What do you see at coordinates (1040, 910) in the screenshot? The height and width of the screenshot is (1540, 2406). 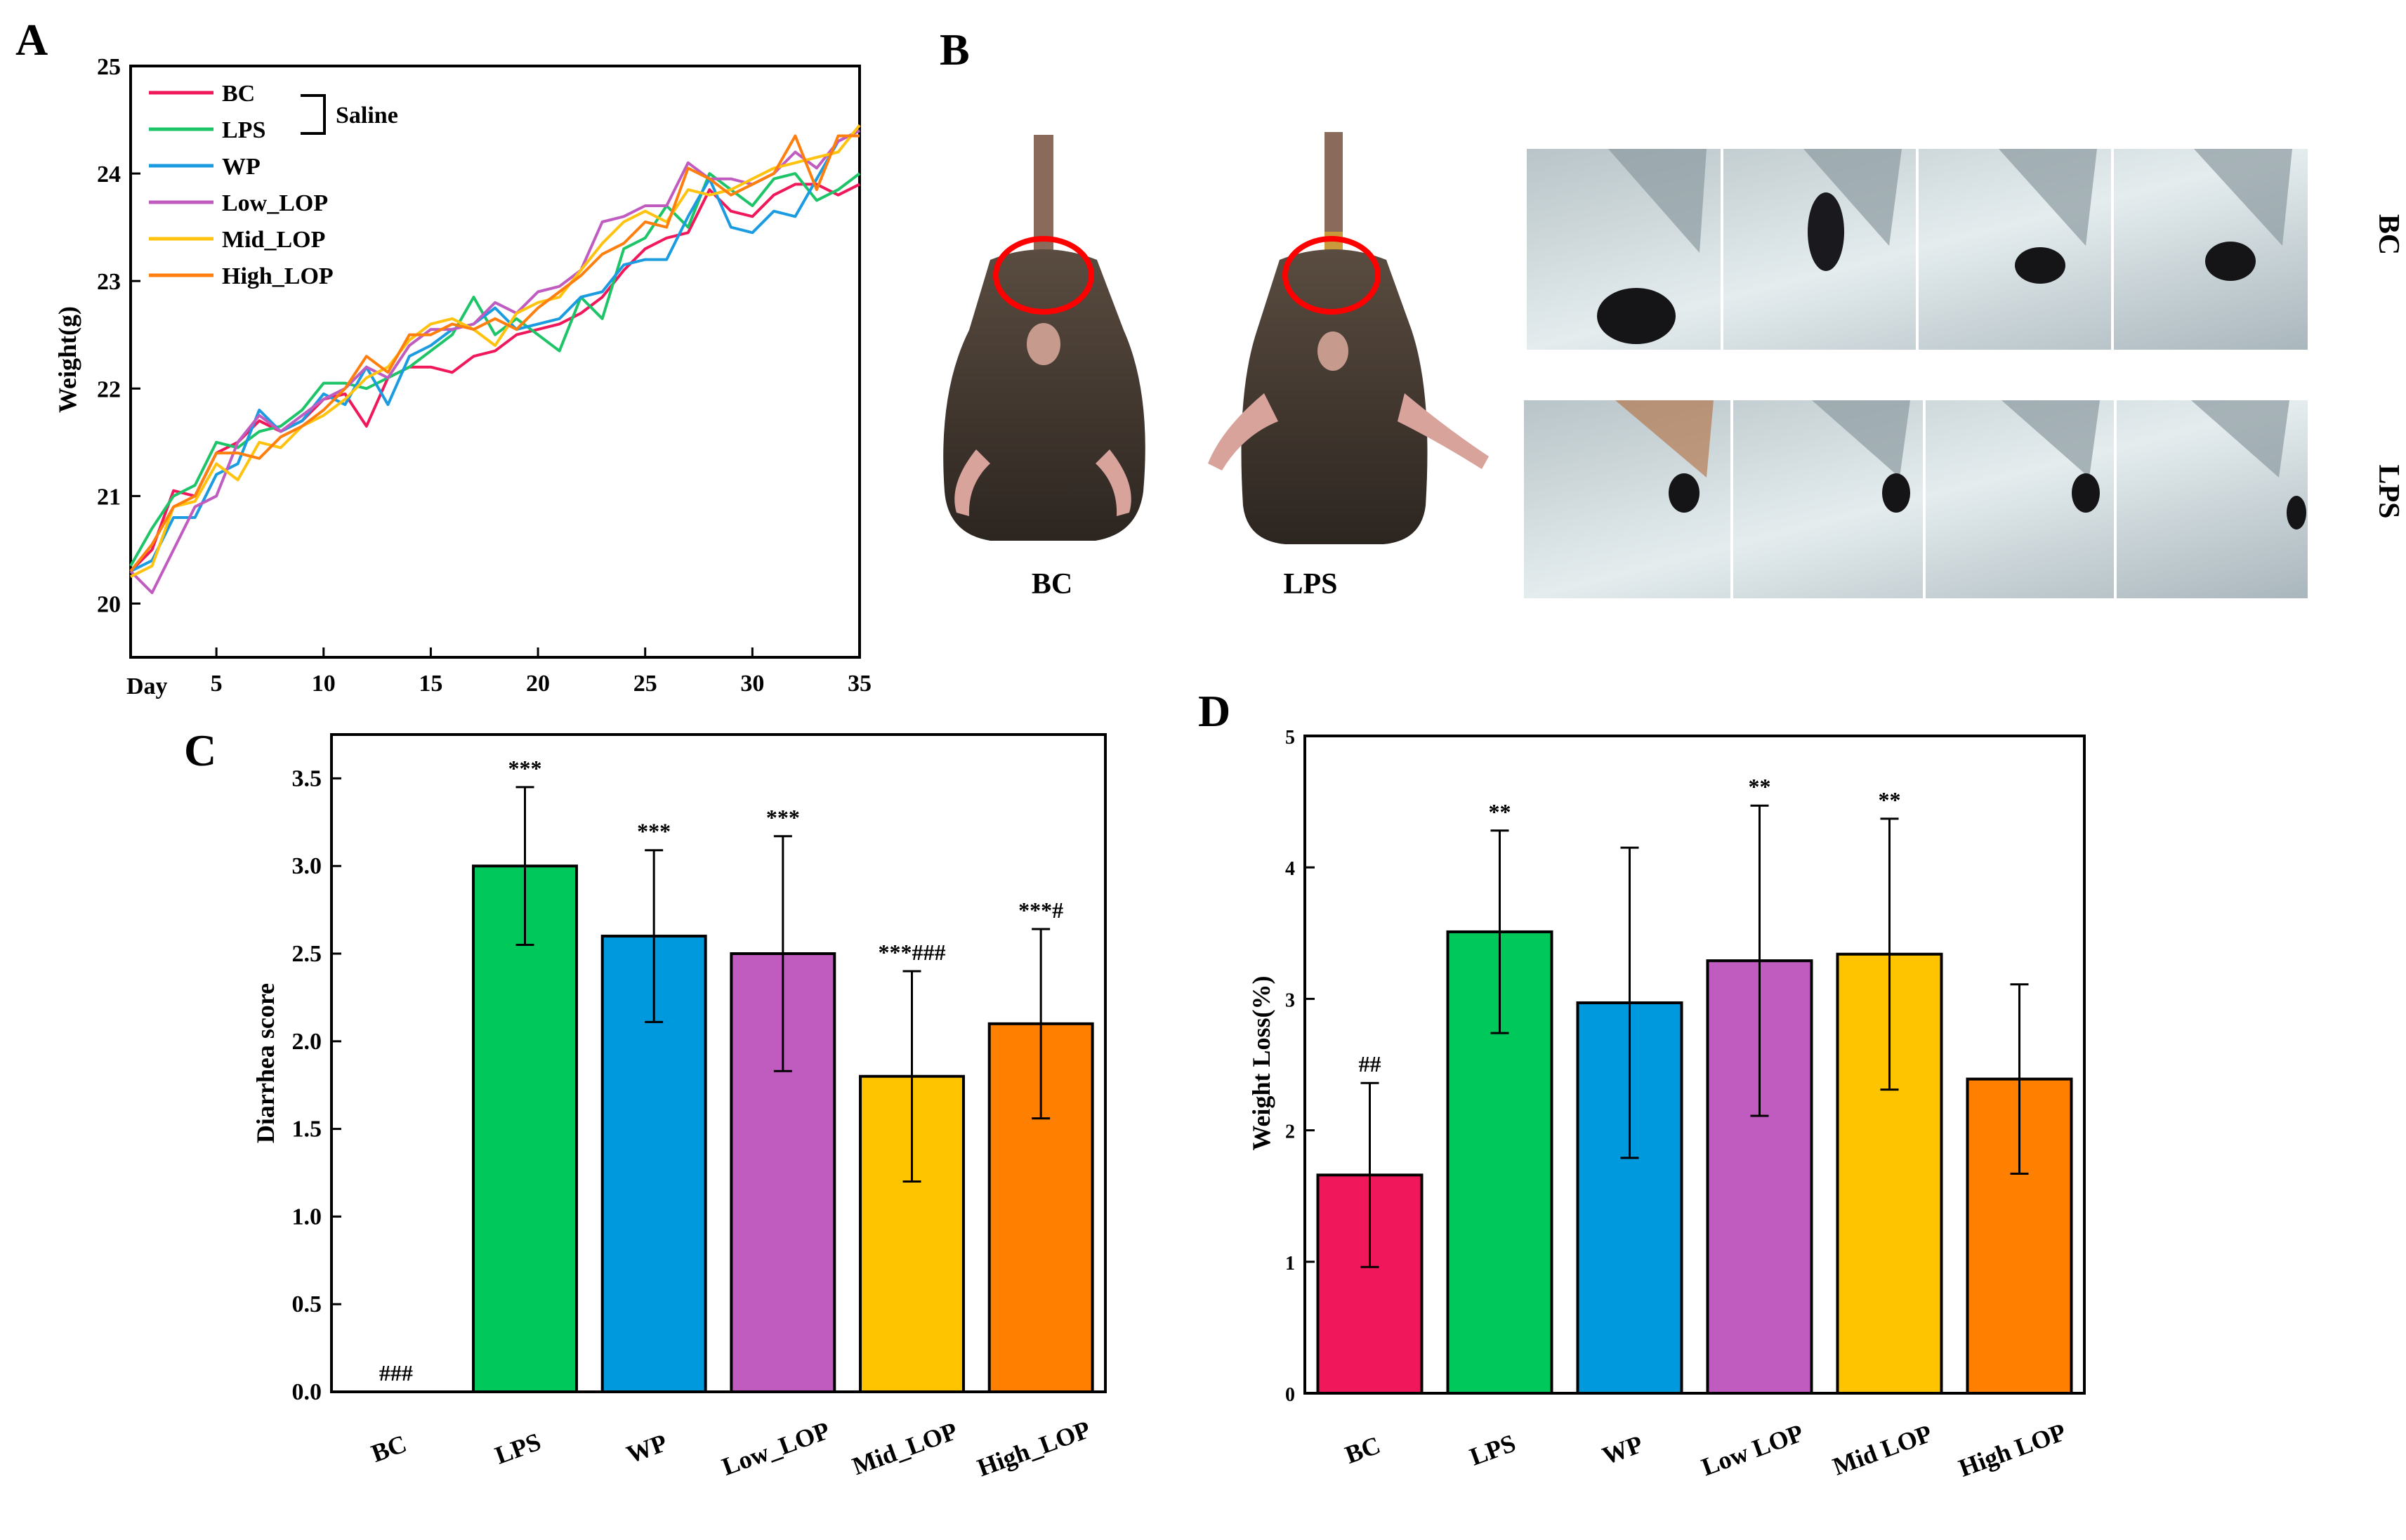 I see `chart-c-significance-label: ***#` at bounding box center [1040, 910].